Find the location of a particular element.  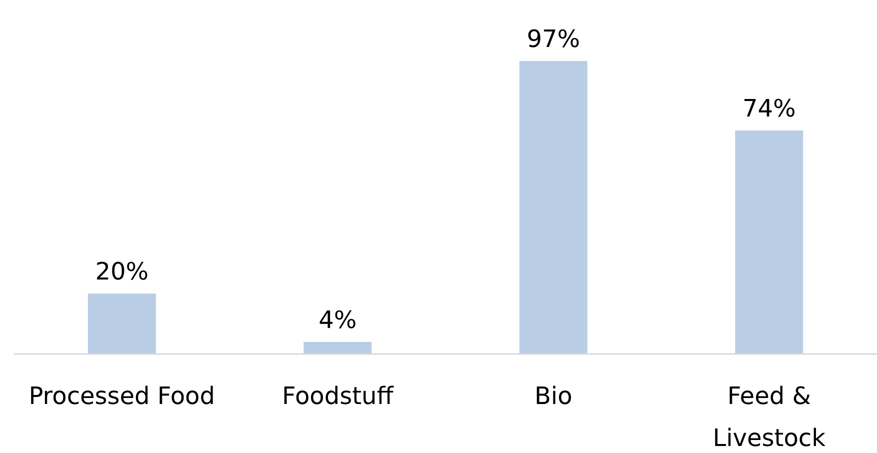

x-tick-label: Bio is located at coordinates (553, 396).